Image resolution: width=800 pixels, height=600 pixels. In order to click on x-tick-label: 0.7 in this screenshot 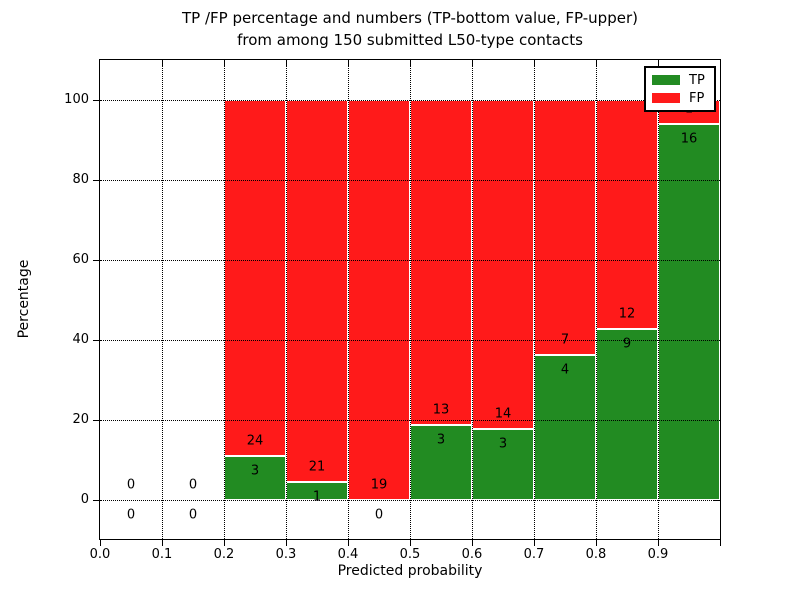, I will do `click(534, 554)`.